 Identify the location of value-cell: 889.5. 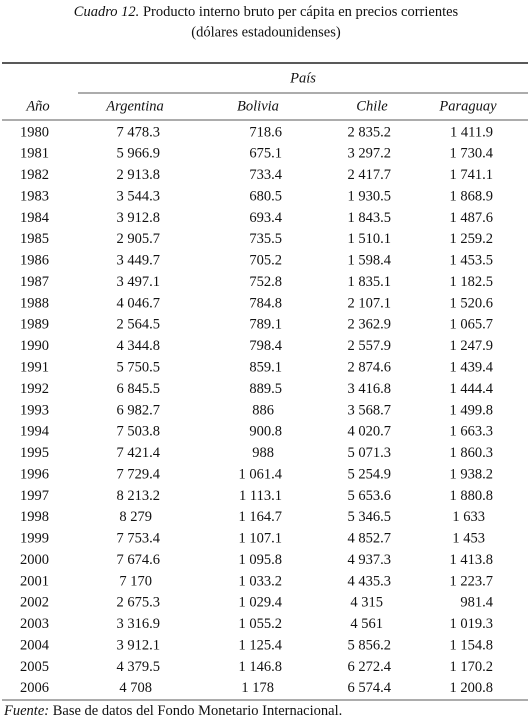
(265, 389).